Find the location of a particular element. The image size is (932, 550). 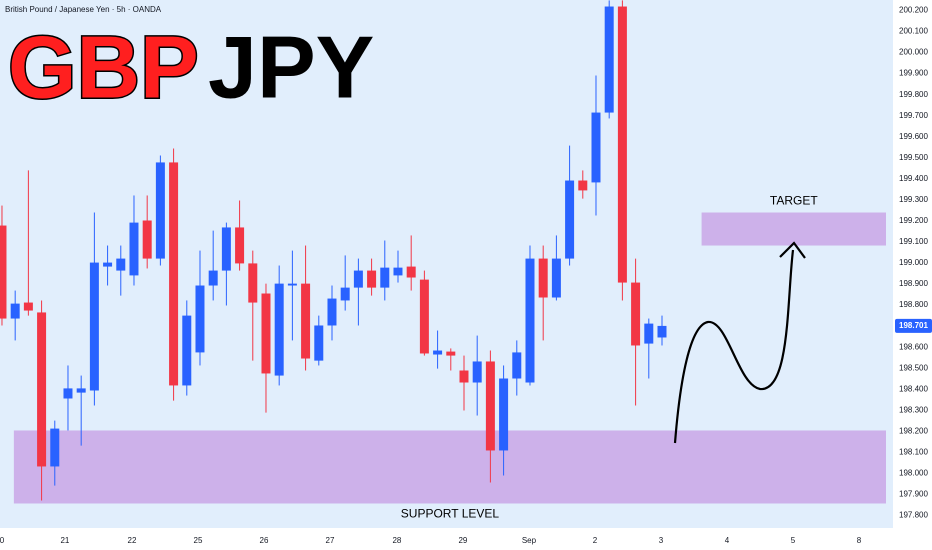

y-tick-label: 198.500 is located at coordinates (913, 367).